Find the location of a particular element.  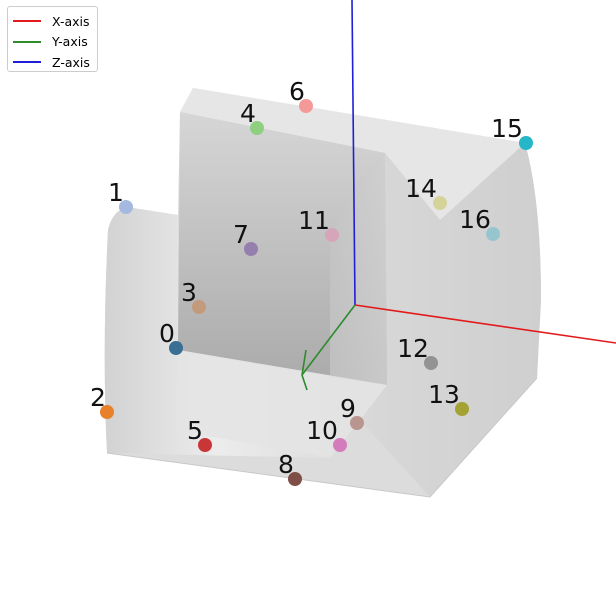

keypoint-1-marker is located at coordinates (126, 207).